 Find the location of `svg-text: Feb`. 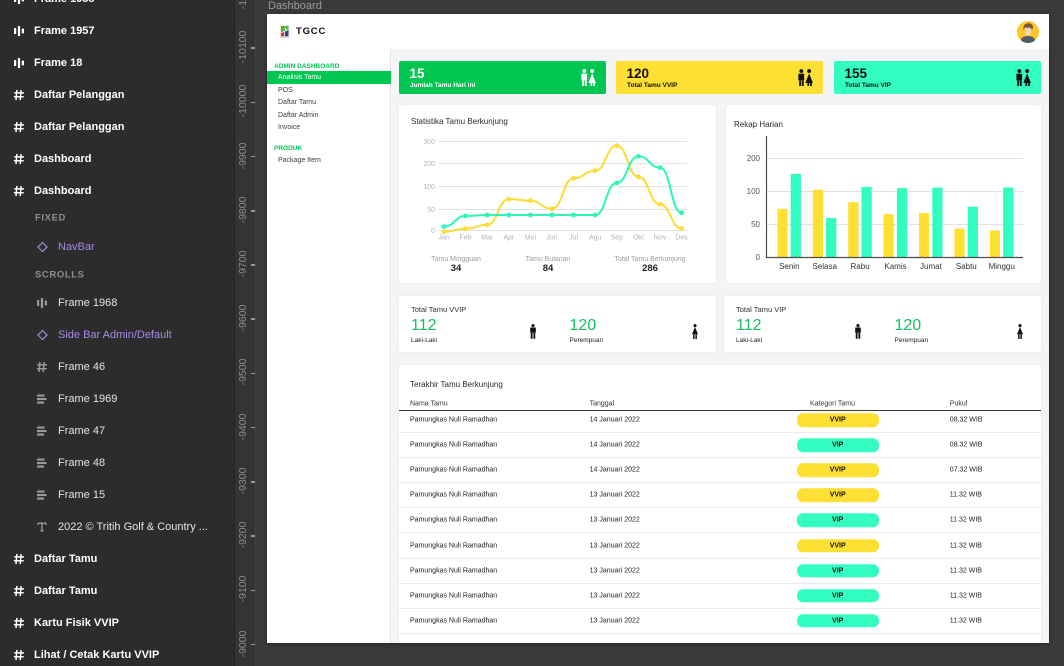

svg-text: Feb is located at coordinates (466, 238).